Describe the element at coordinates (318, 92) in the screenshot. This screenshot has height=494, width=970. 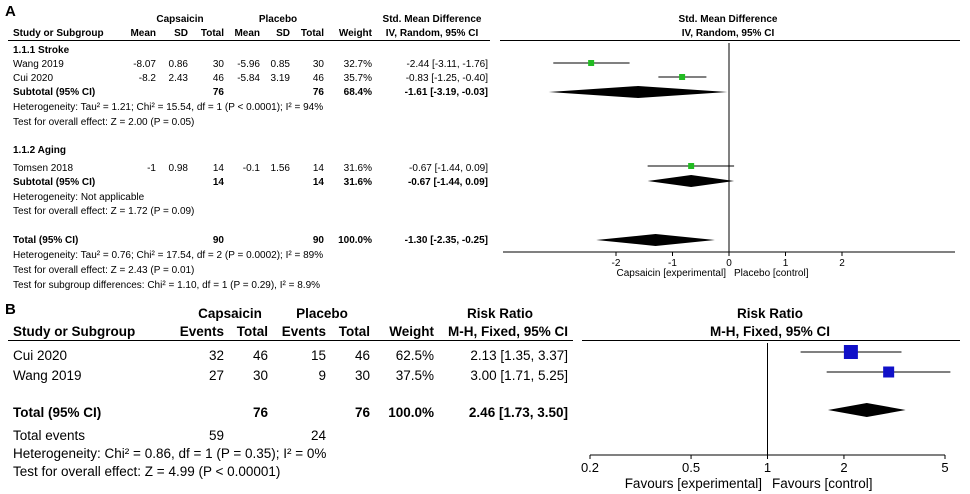
I see `subtotal-total2: 76` at that location.